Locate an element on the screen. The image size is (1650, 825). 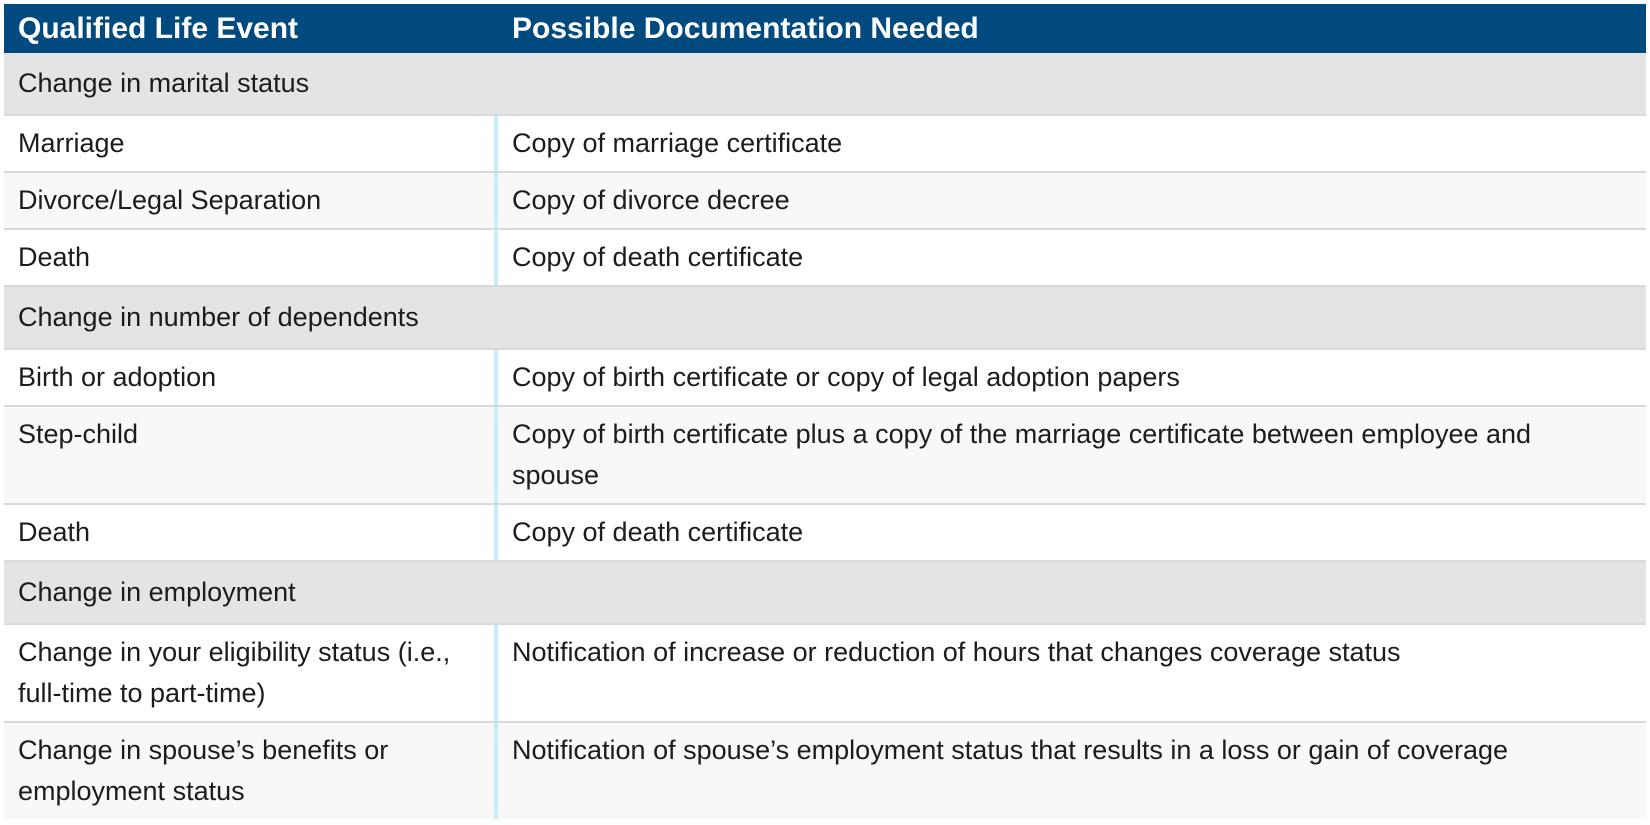
section-title: Change in number of dependents is located at coordinates (218, 317).